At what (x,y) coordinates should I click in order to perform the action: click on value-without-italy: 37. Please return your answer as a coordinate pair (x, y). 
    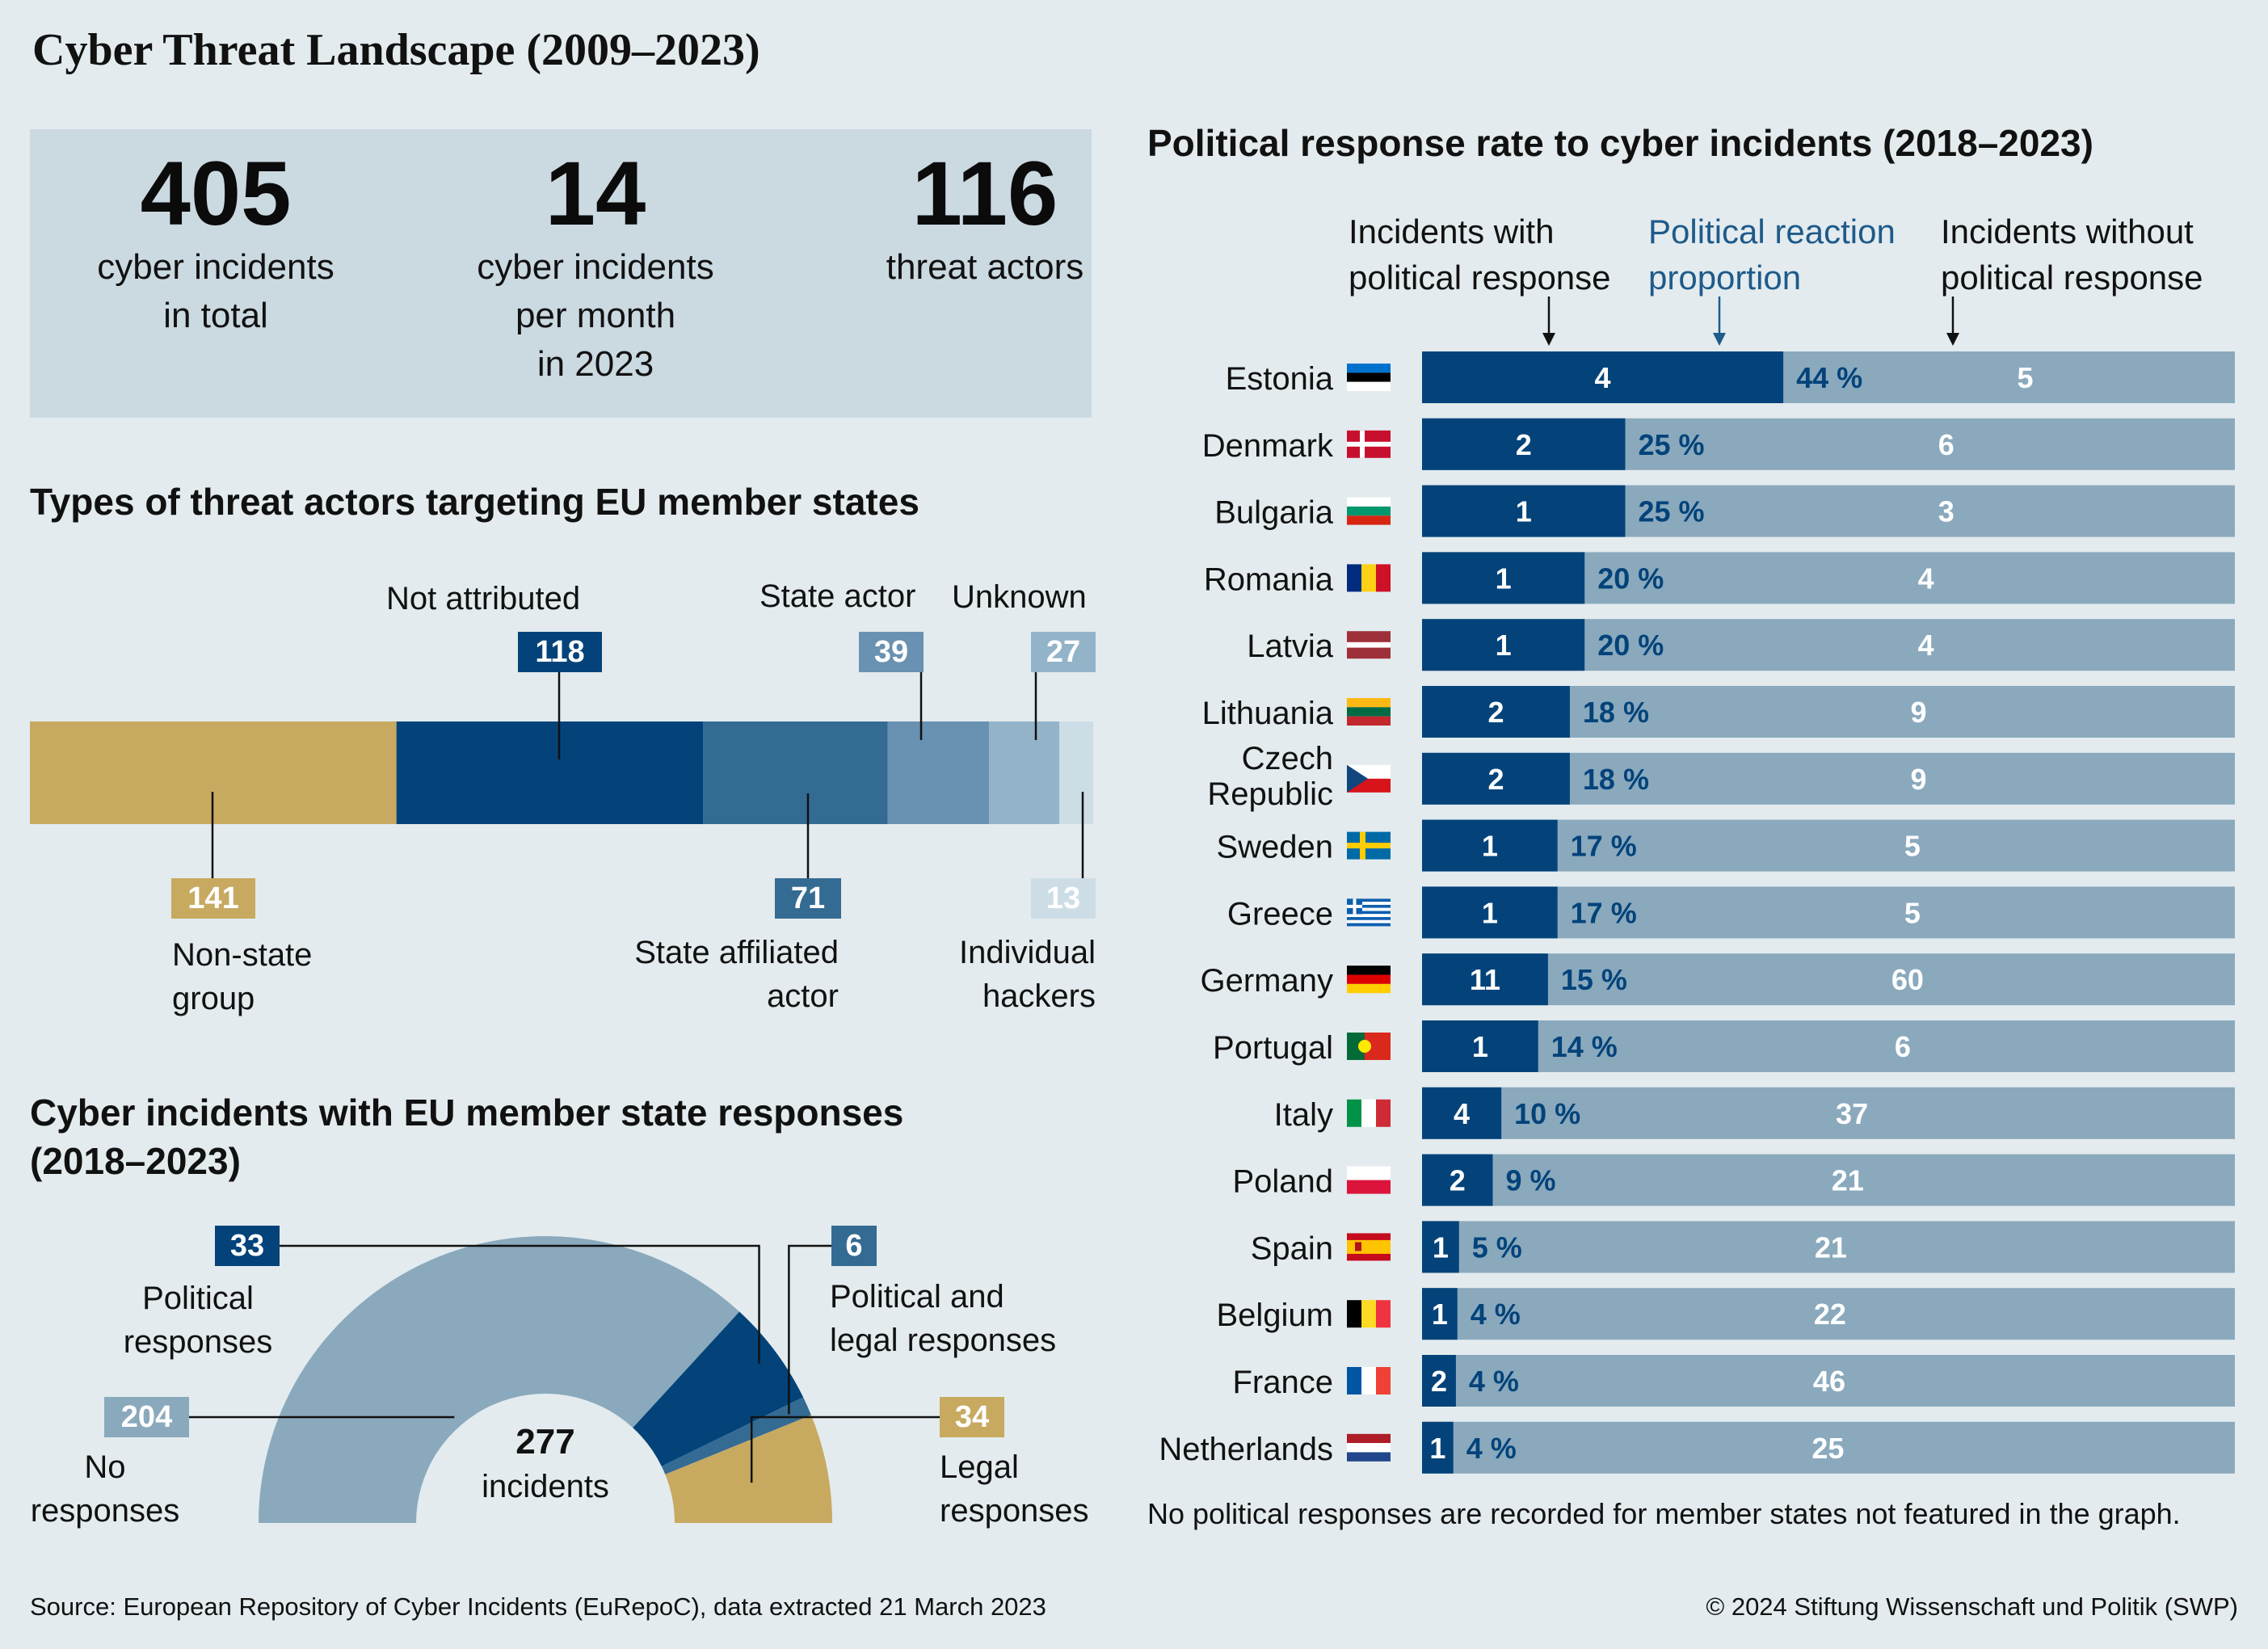
    Looking at the image, I should click on (1852, 1113).